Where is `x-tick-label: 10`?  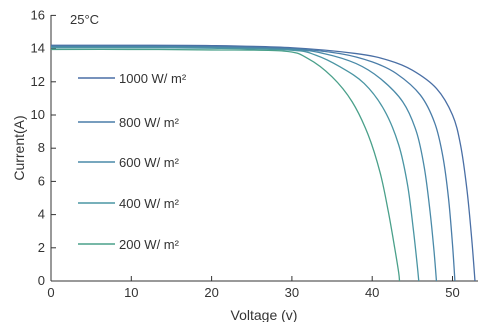 x-tick-label: 10 is located at coordinates (131, 292).